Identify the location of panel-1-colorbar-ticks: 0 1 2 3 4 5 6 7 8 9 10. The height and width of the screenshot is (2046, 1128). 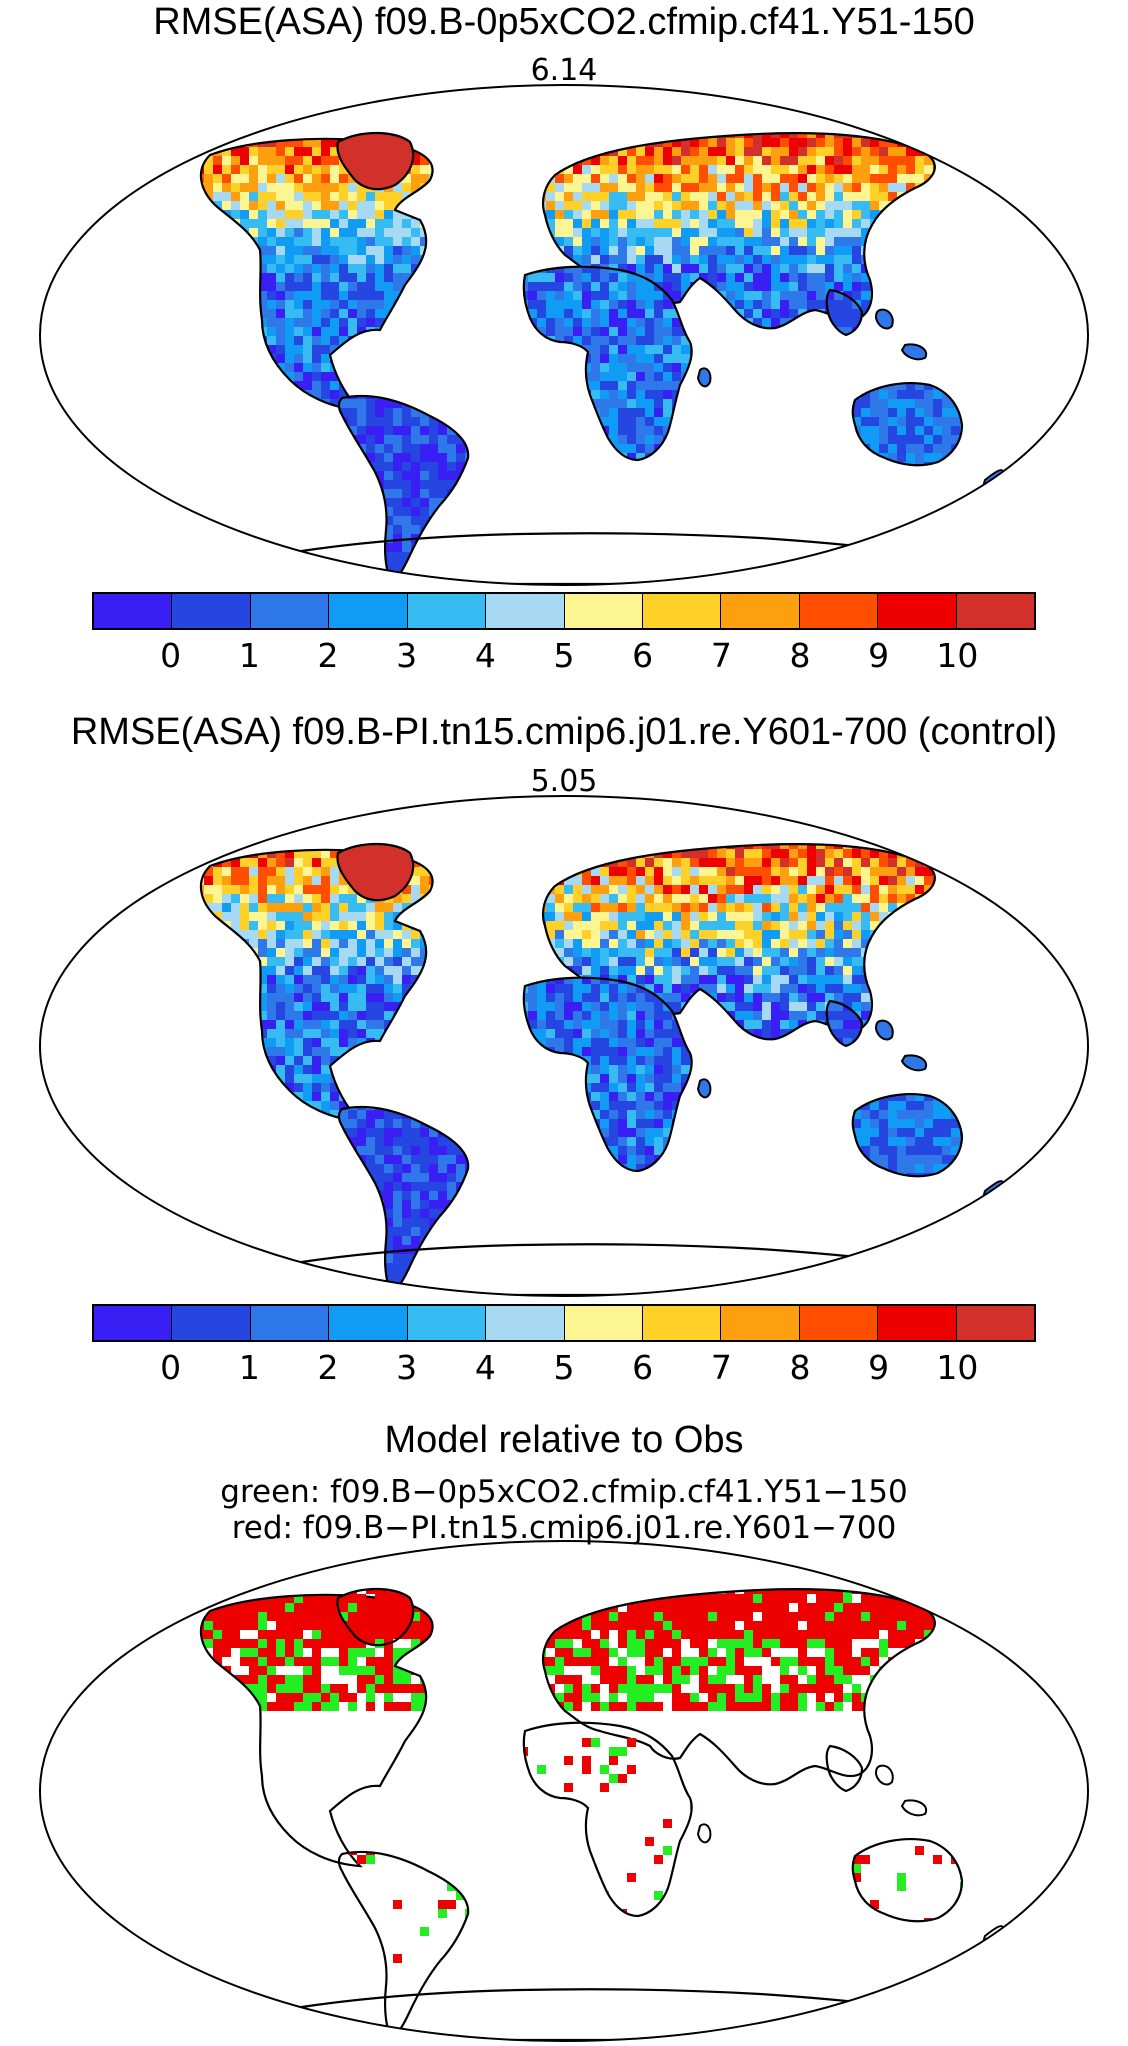
(564, 656).